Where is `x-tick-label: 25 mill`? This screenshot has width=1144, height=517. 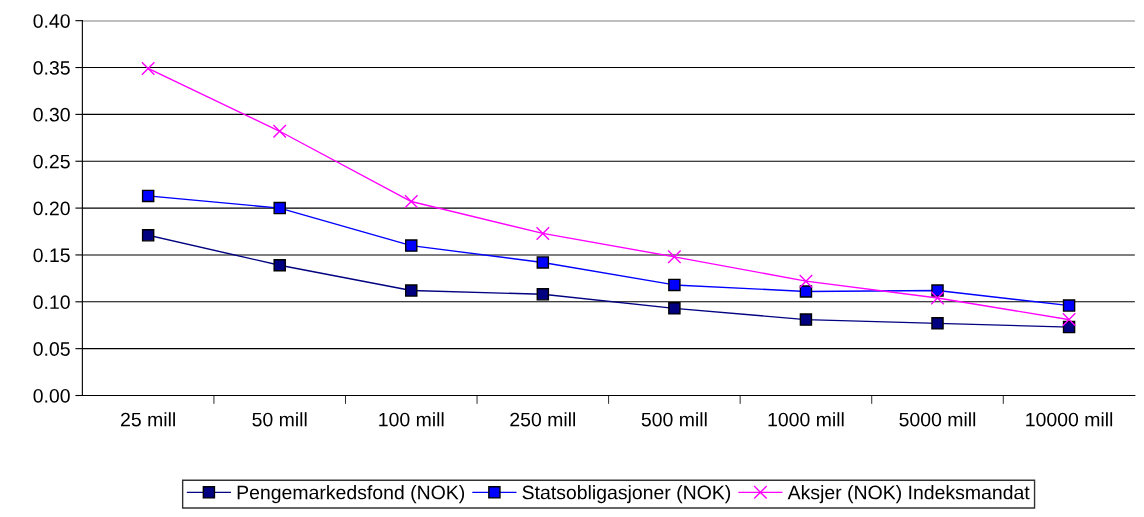
x-tick-label: 25 mill is located at coordinates (148, 419).